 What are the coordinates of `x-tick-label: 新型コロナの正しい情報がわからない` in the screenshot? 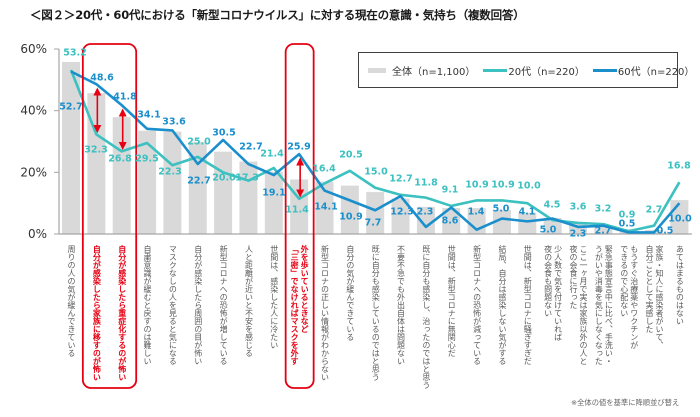 It's located at (325, 313).